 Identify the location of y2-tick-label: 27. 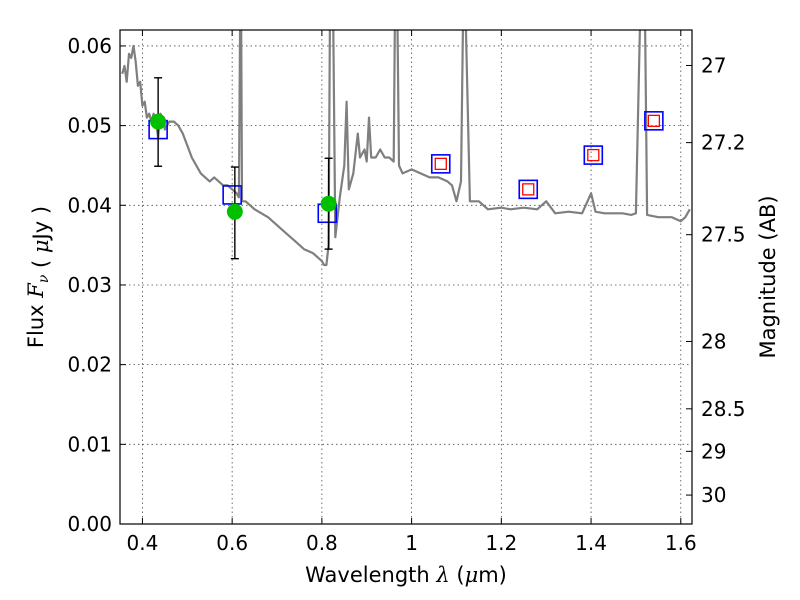
(713, 65).